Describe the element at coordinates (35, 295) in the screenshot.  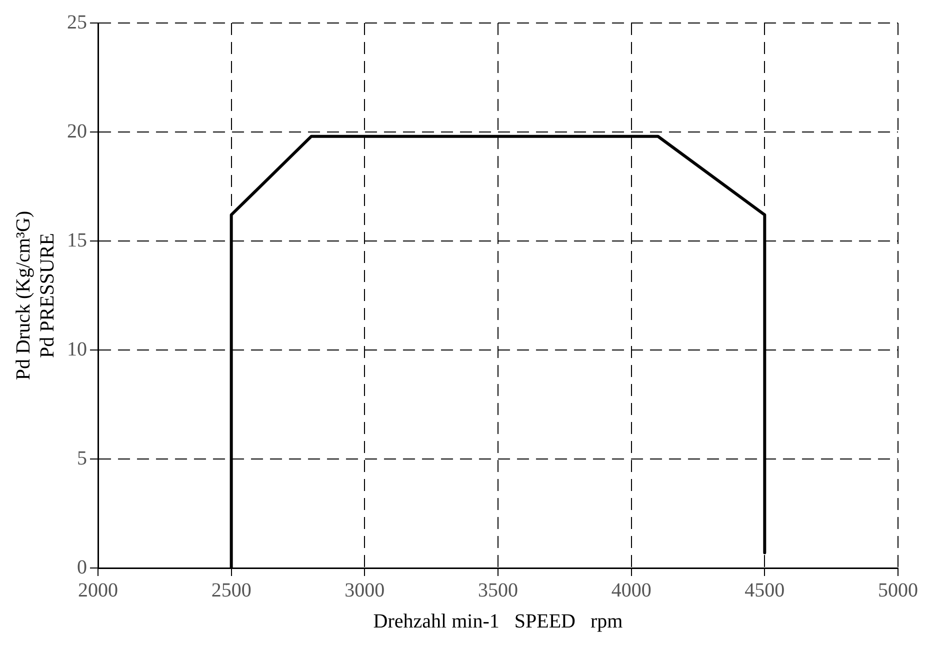
I see `y-axis-title: Pd Druck (Kg/cm³G) Pd PRESSURE` at that location.